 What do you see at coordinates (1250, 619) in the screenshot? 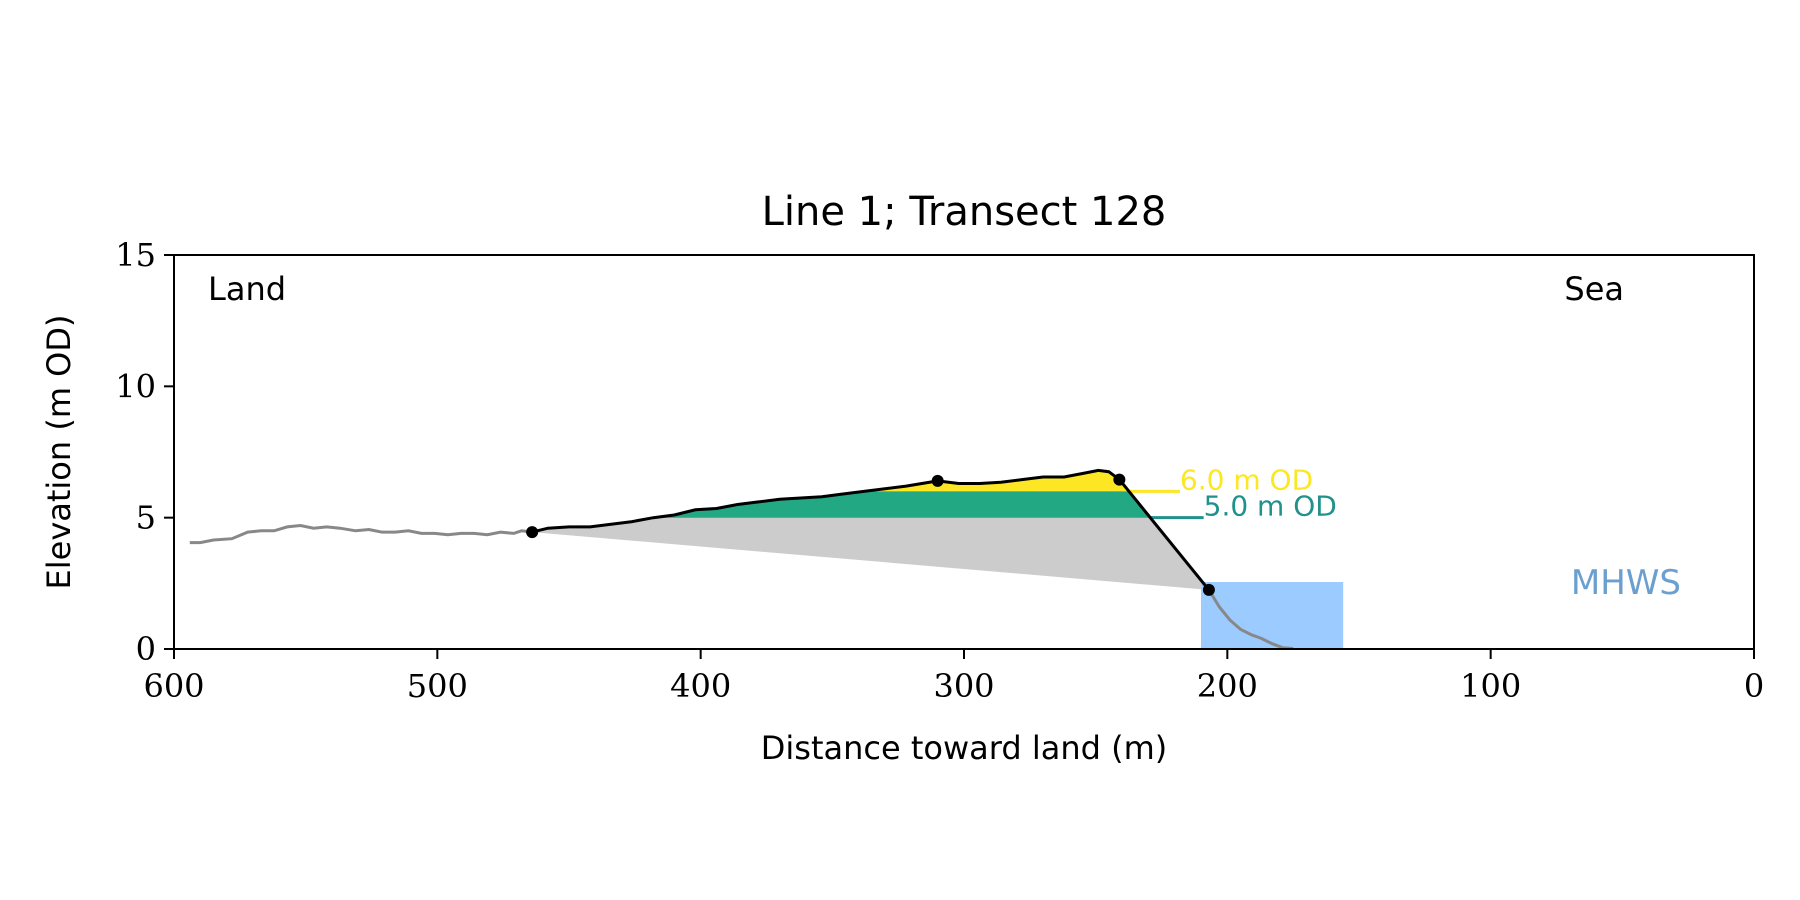
I see `profile-toe-line` at bounding box center [1250, 619].